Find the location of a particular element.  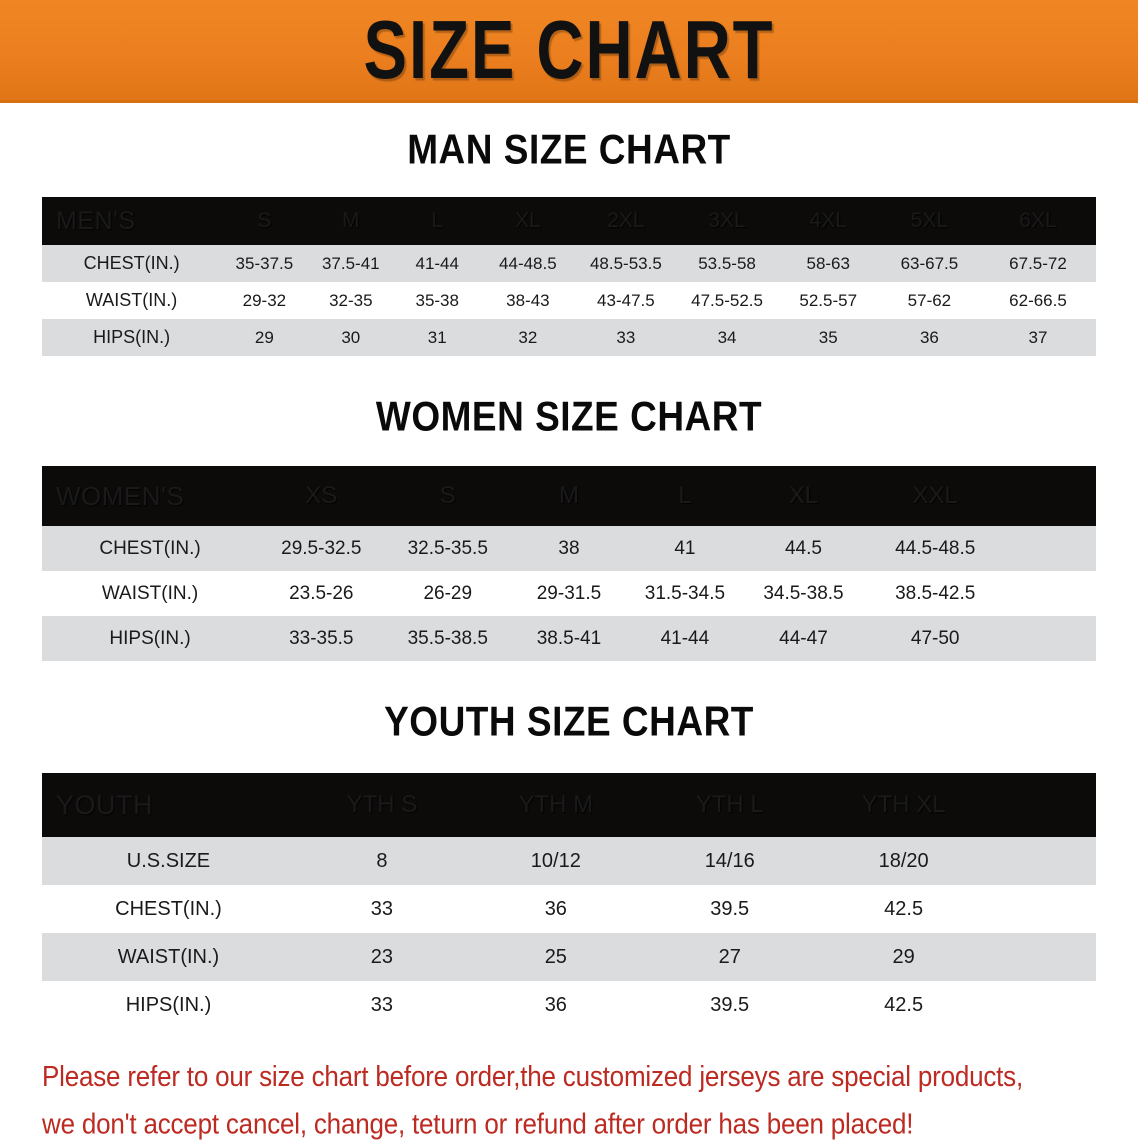

table-cell: 48.5-53.5 is located at coordinates (625, 263).